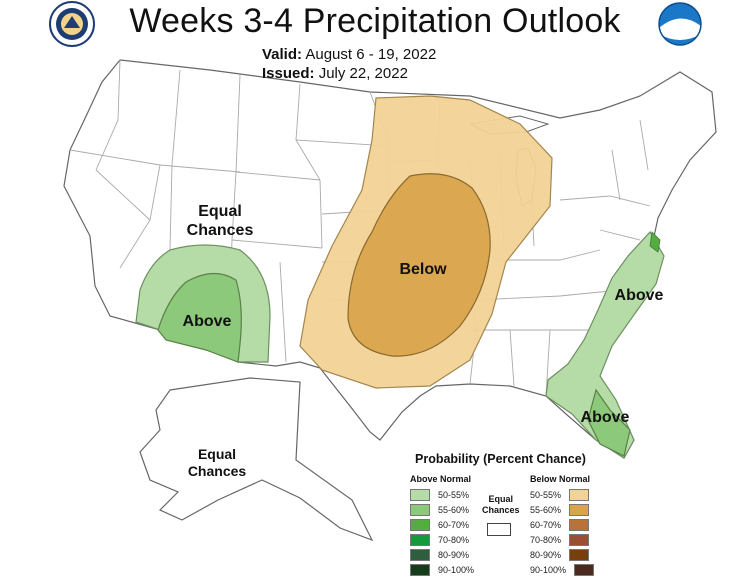  I want to click on commerce-department-seal-icon, so click(72, 24).